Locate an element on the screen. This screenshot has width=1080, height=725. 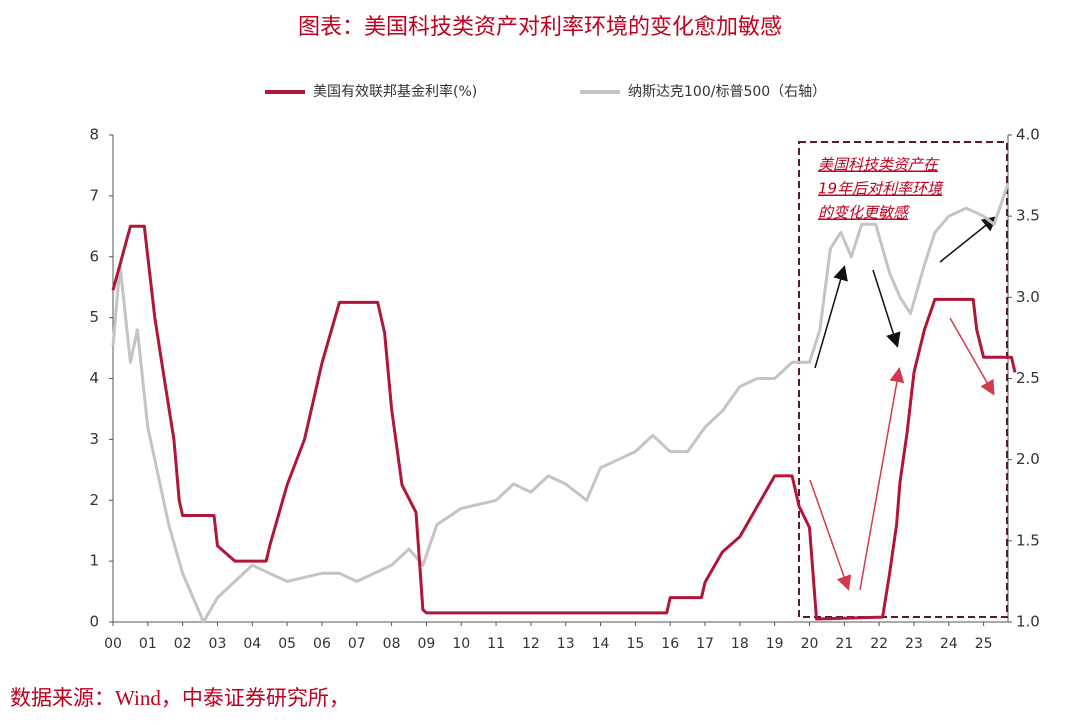
x-tick-label: 06 is located at coordinates (322, 644).